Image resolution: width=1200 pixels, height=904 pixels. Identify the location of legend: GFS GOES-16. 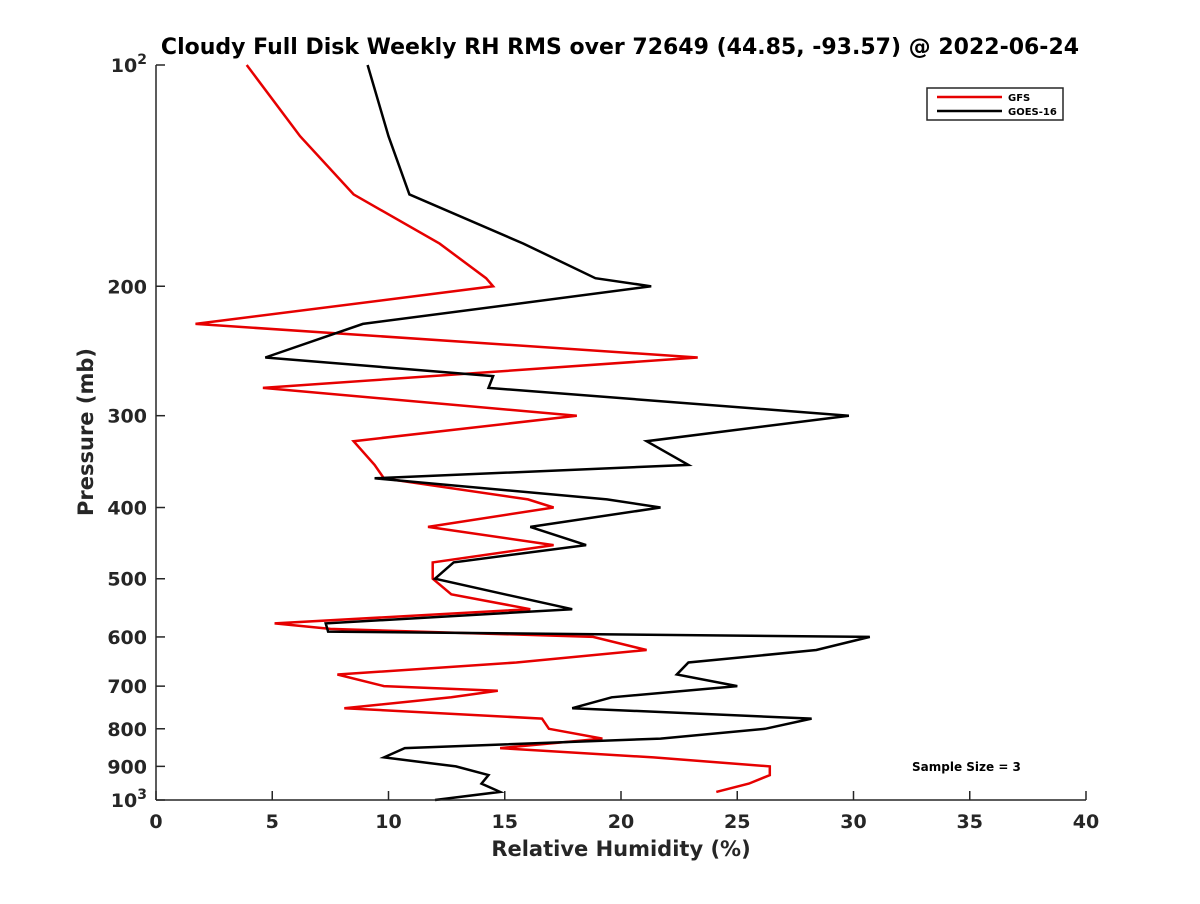
(995, 104).